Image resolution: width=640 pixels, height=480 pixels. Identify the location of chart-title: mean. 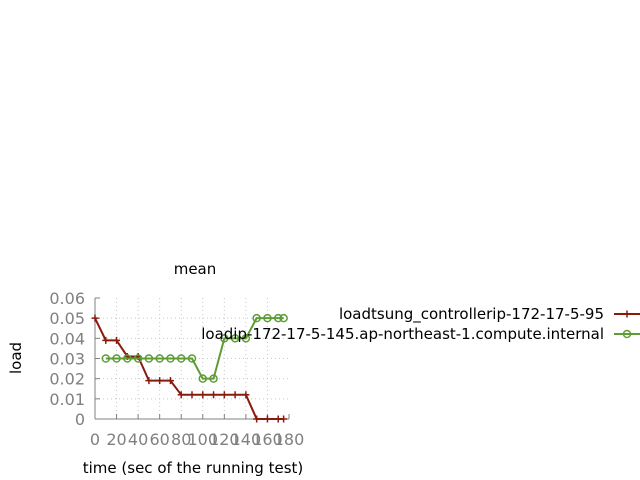
(195, 269).